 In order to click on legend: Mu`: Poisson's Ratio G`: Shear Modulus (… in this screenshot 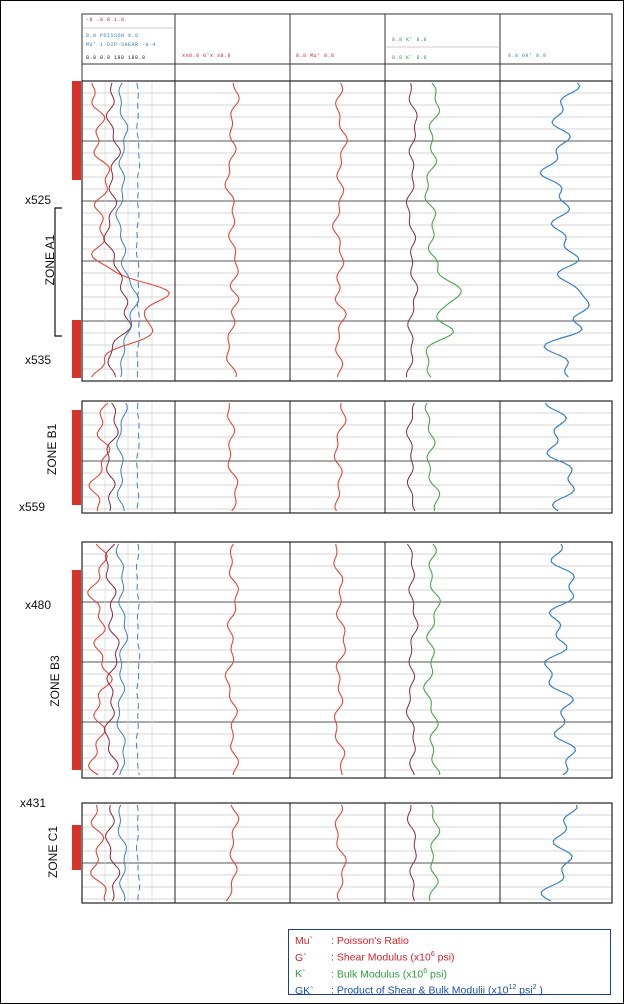, I will do `click(449, 963)`.